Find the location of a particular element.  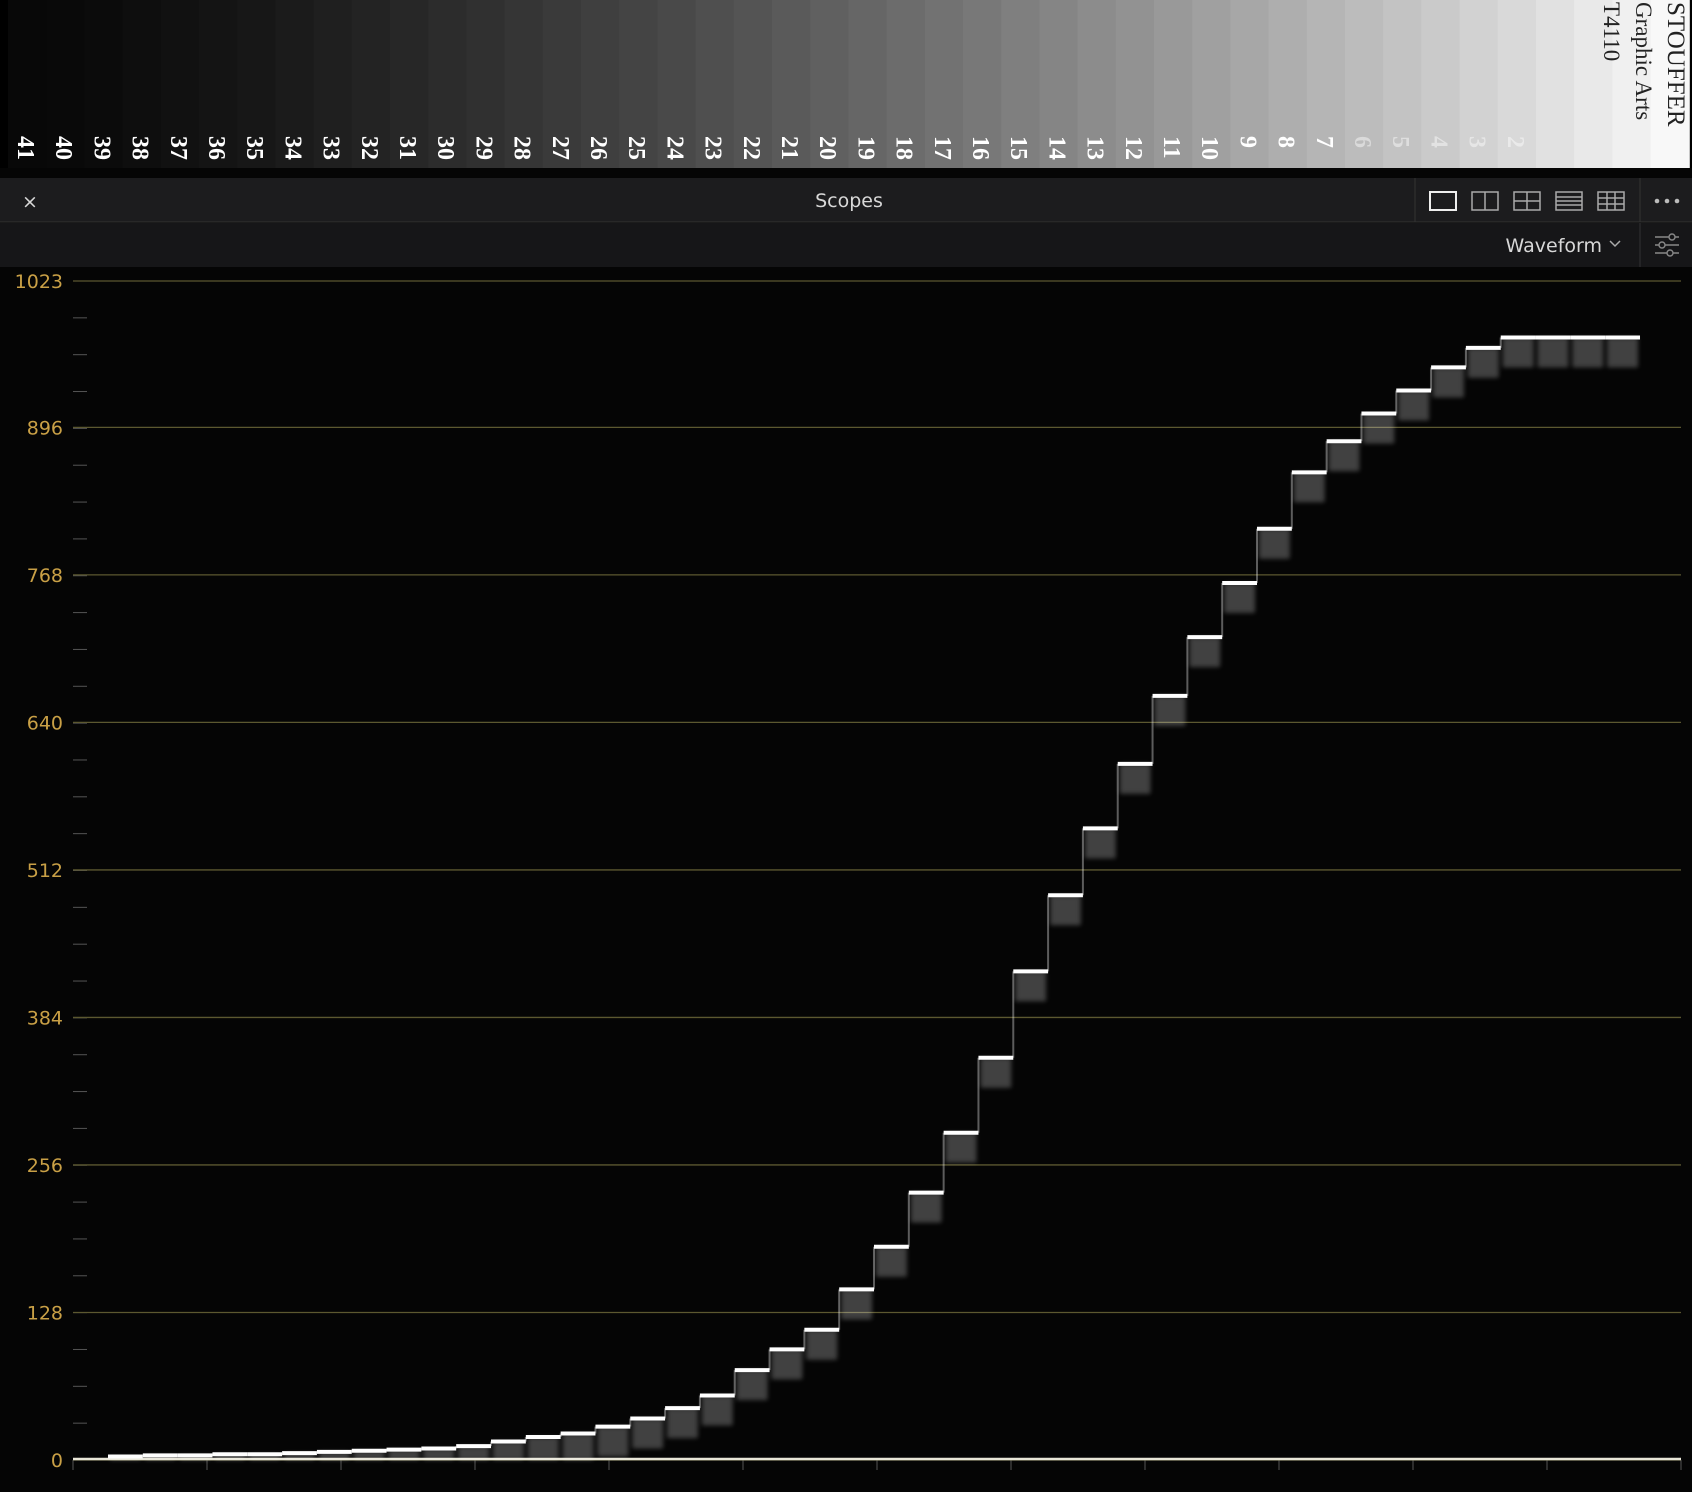

y-tick-label: 128 is located at coordinates (45, 1313).